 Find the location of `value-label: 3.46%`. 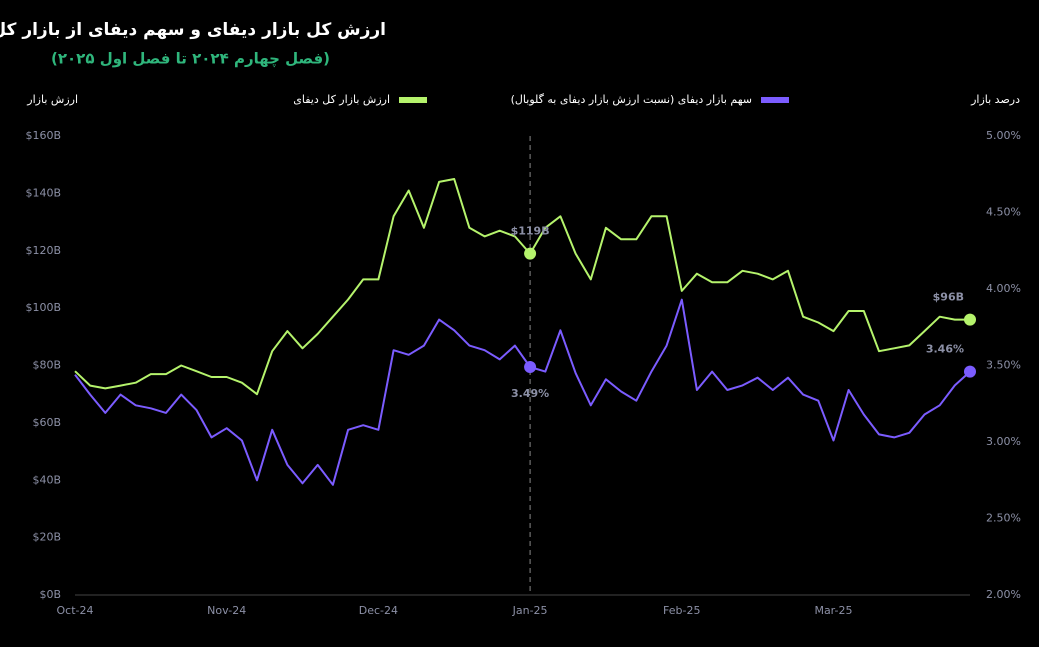

value-label: 3.46% is located at coordinates (945, 349).